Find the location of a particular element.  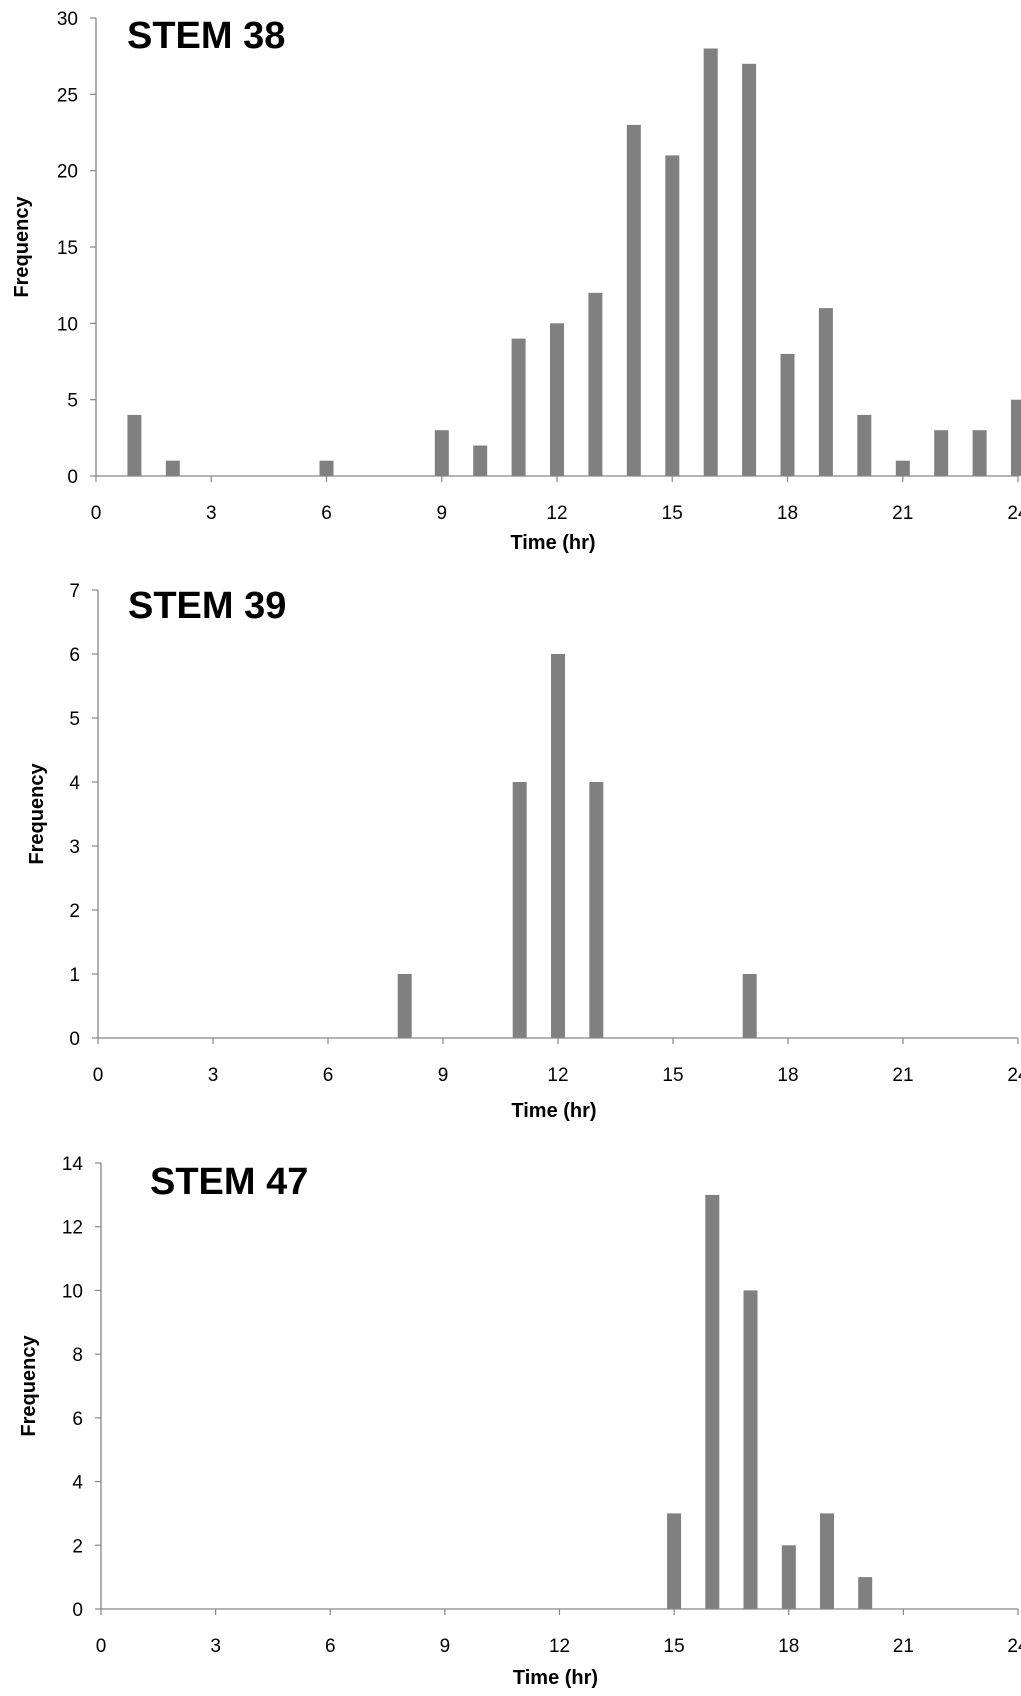

chart-title: STEM 39 is located at coordinates (207, 606).